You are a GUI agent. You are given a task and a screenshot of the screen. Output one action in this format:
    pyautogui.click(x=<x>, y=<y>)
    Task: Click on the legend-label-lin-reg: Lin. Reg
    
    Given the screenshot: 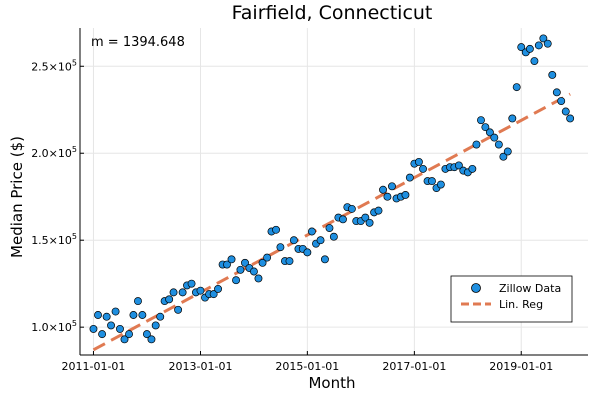 What is the action you would take?
    pyautogui.click(x=521, y=304)
    